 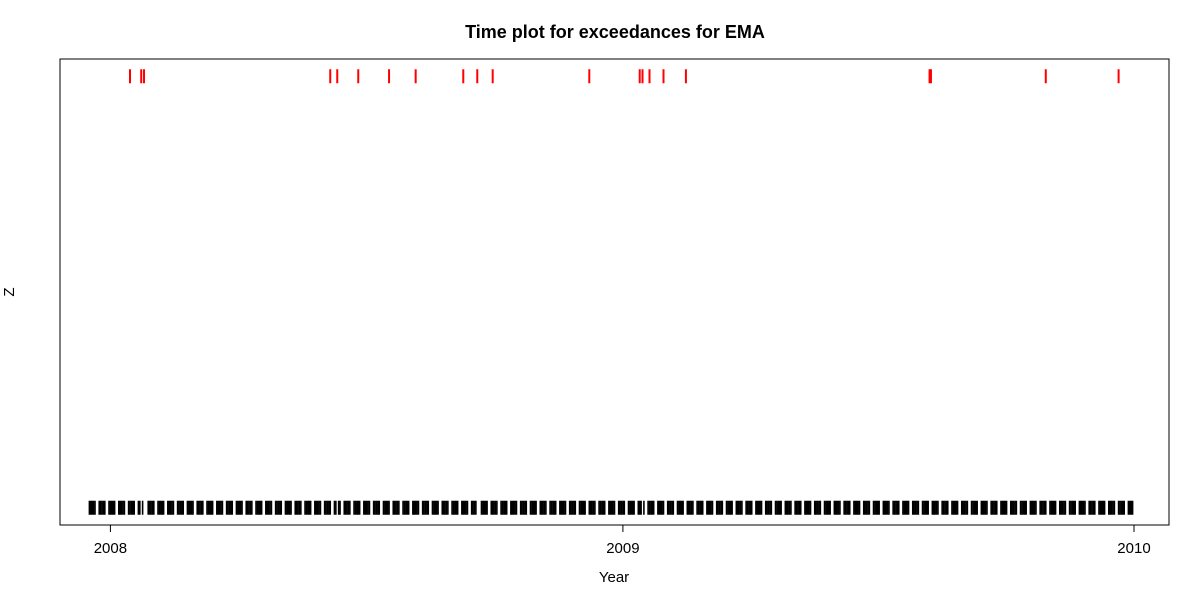 I want to click on x-axis: 2008 2009 2010, so click(x=622, y=541).